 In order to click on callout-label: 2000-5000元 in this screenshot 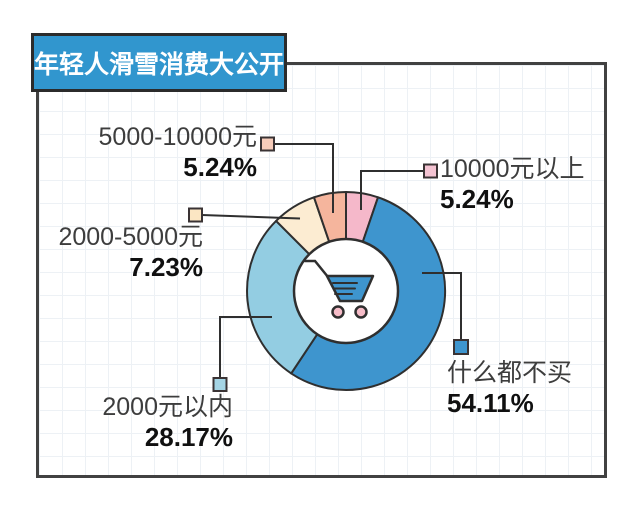, I will do `click(130, 237)`.